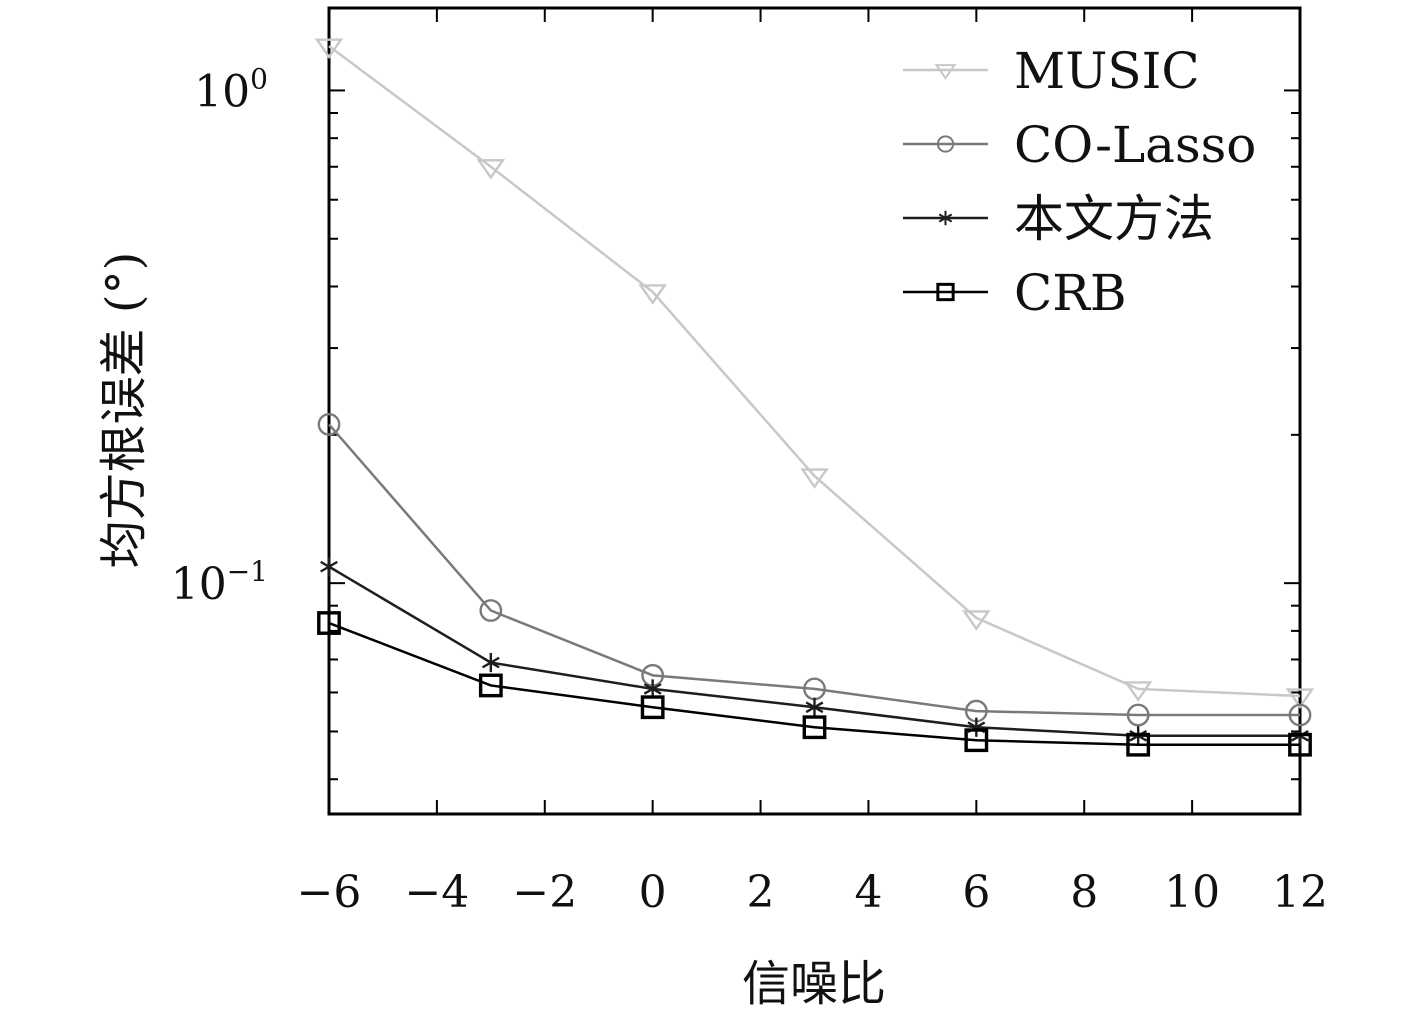 The image size is (1417, 1016). What do you see at coordinates (1300, 892) in the screenshot?
I see `x-tick-label: 12` at bounding box center [1300, 892].